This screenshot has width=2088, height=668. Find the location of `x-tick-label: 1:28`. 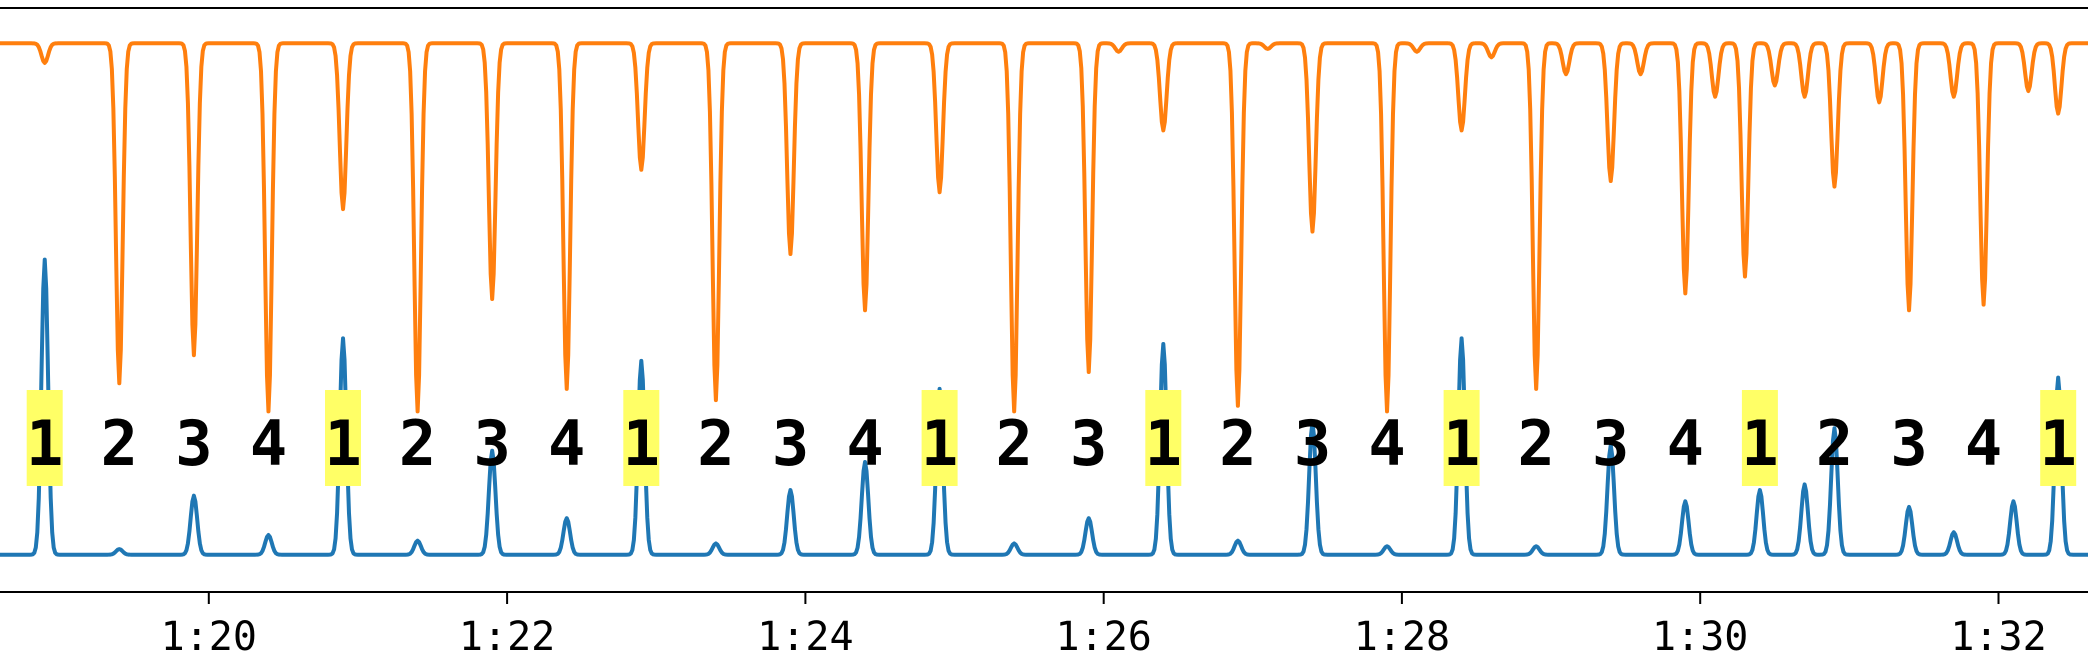

x-tick-label: 1:28 is located at coordinates (1402, 637).